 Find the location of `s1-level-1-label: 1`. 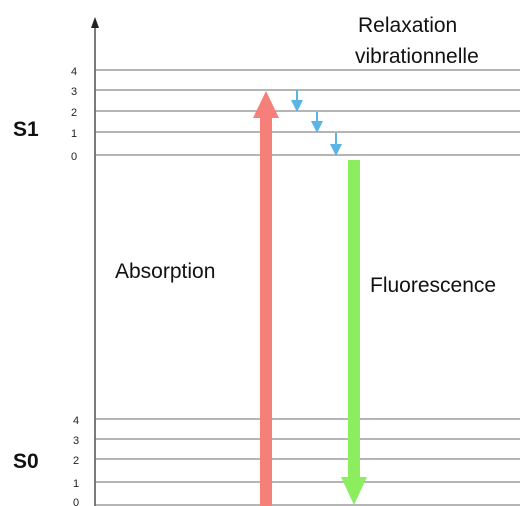

s1-level-1-label: 1 is located at coordinates (74, 134).